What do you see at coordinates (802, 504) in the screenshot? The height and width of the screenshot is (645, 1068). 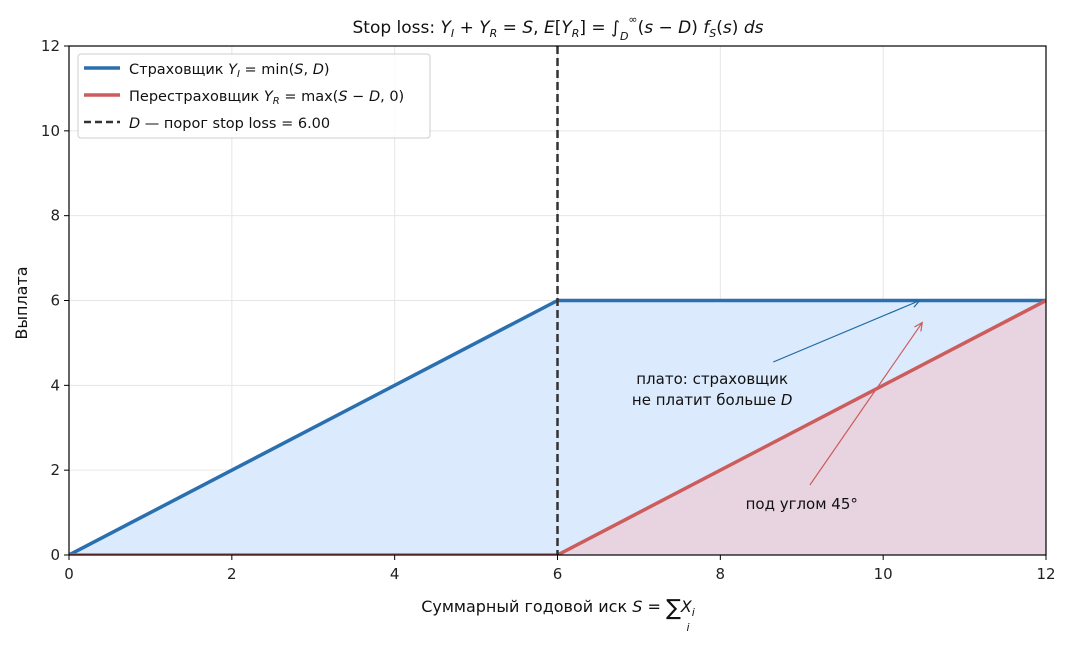 I see `angle-annotation-text: под углом 45°` at bounding box center [802, 504].